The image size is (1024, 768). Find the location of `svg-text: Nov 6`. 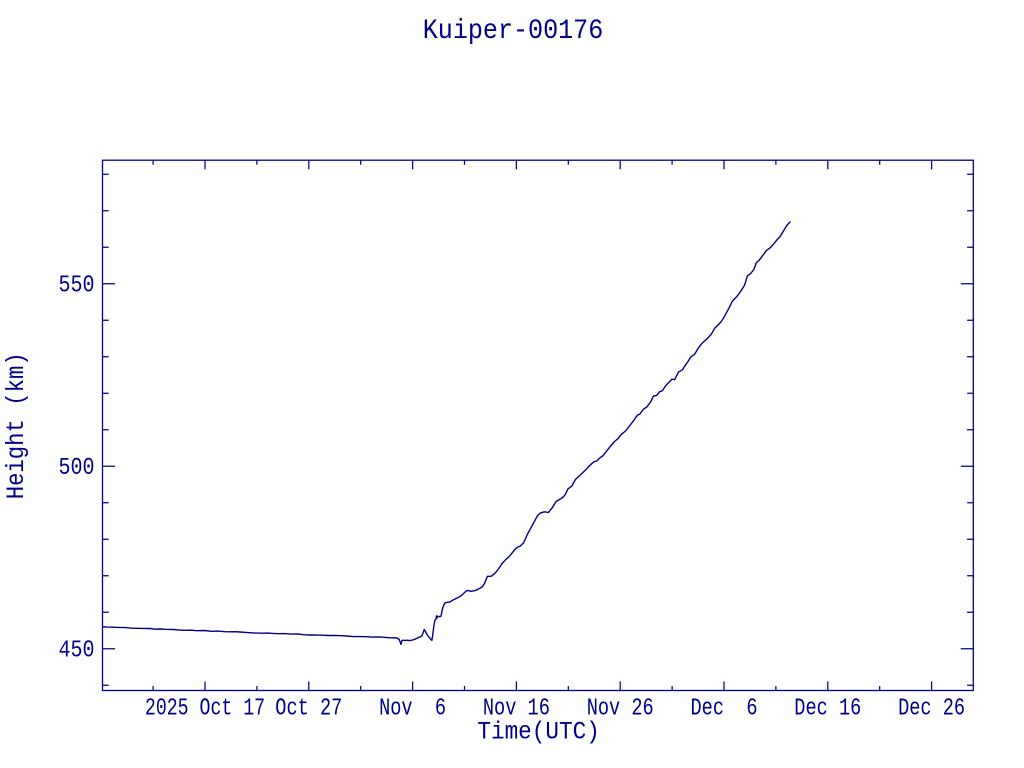

svg-text: Nov 6 is located at coordinates (412, 708).